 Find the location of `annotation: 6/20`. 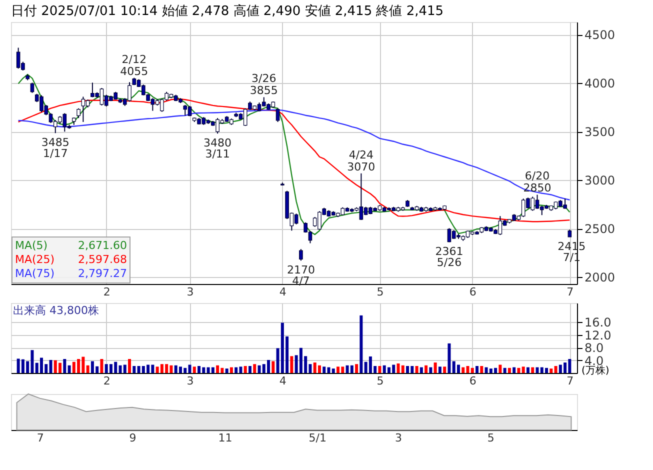

annotation: 6/20 is located at coordinates (537, 176).